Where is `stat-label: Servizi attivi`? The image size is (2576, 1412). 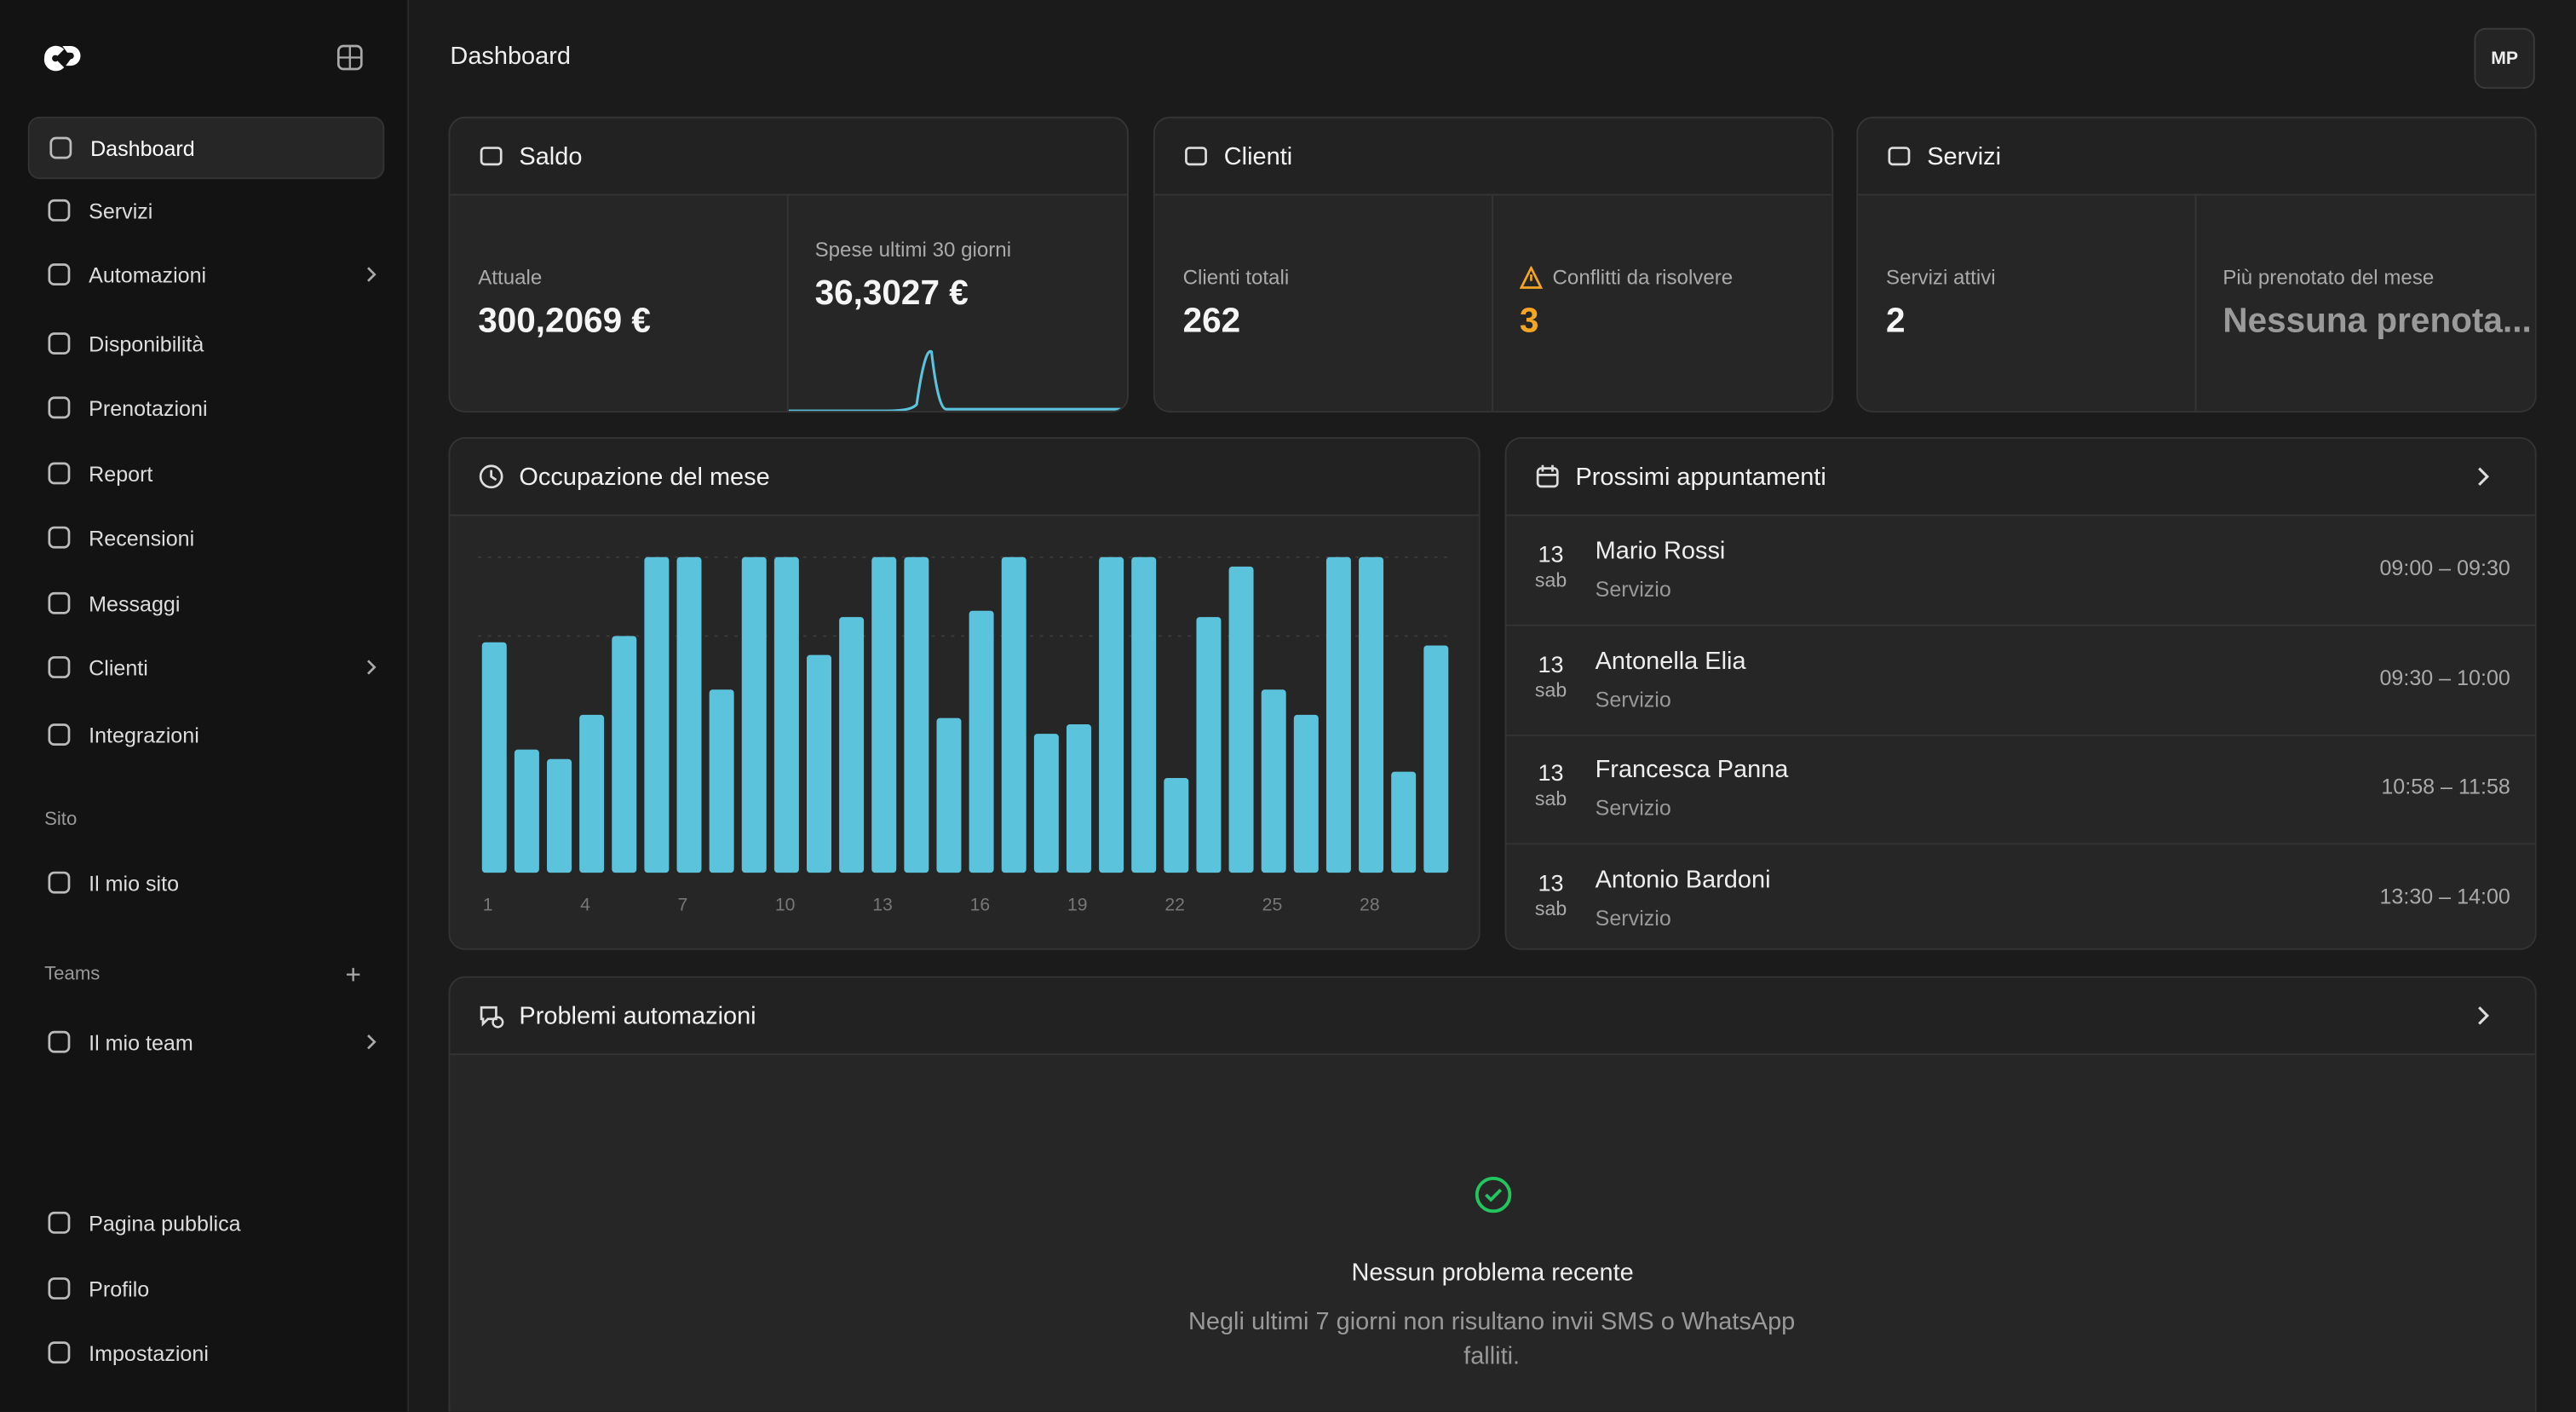
stat-label: Servizi attivi is located at coordinates (1941, 278).